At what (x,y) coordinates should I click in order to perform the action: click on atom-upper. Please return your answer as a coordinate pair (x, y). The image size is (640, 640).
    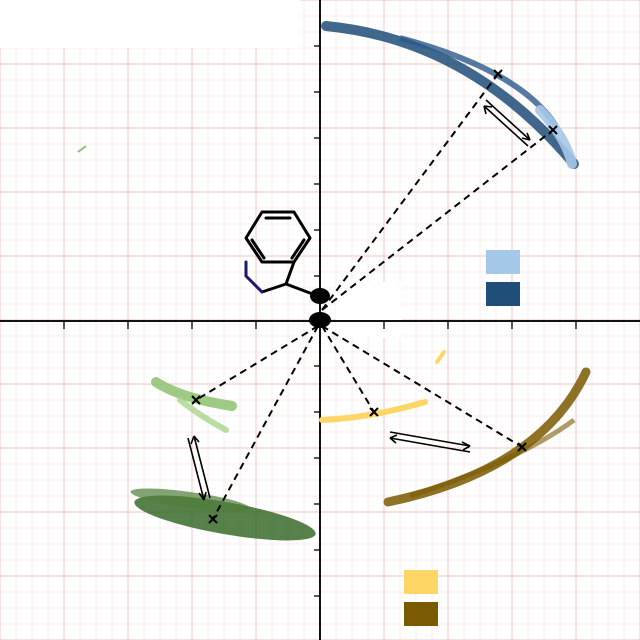
    Looking at the image, I should click on (320, 296).